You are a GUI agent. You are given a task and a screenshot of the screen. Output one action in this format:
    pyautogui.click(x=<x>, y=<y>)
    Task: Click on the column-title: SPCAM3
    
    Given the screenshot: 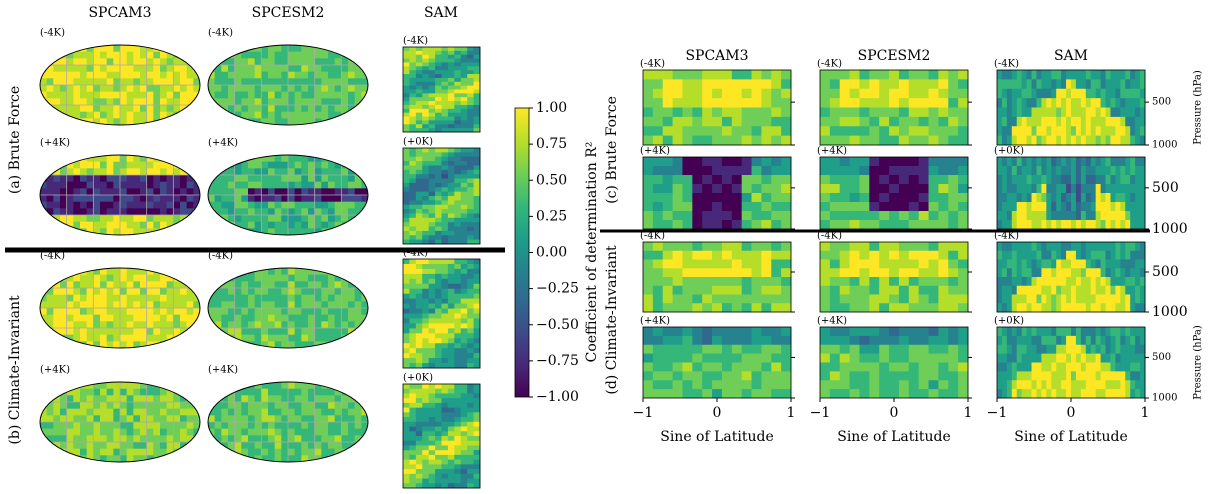 What is the action you would take?
    pyautogui.click(x=716, y=56)
    